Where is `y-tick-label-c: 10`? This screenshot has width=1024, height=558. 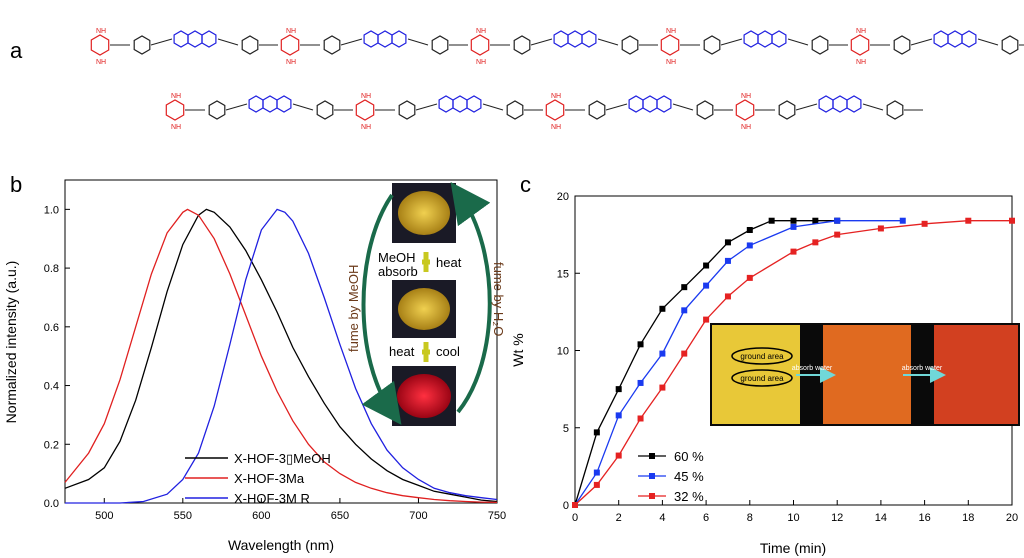
y-tick-label-c: 10 is located at coordinates (563, 352).